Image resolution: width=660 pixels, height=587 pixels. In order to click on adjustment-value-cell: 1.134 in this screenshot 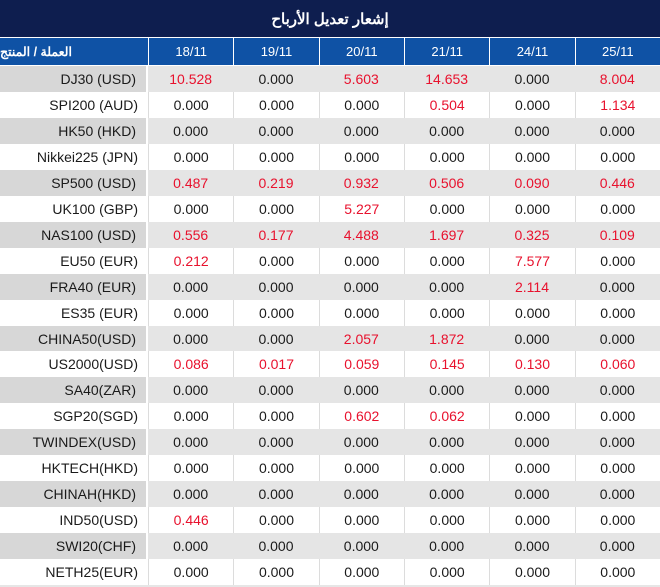, I will do `click(617, 104)`.